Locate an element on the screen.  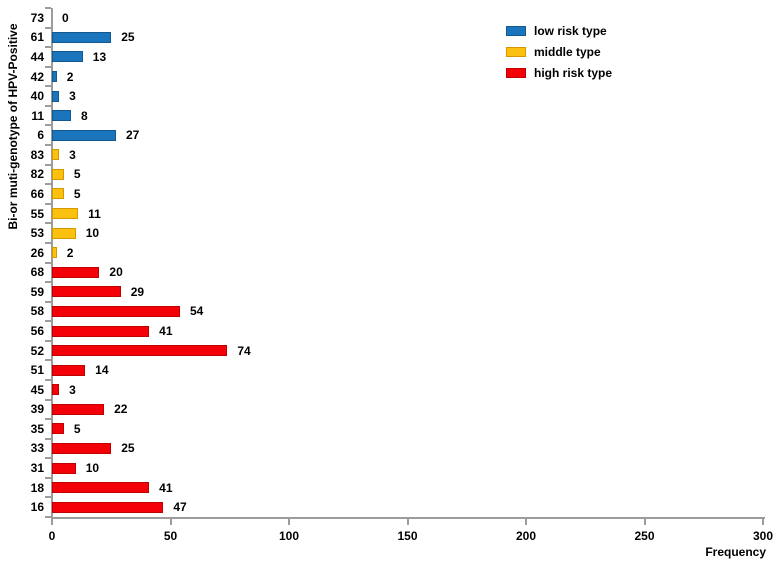
value-label: 47 is located at coordinates (180, 507).